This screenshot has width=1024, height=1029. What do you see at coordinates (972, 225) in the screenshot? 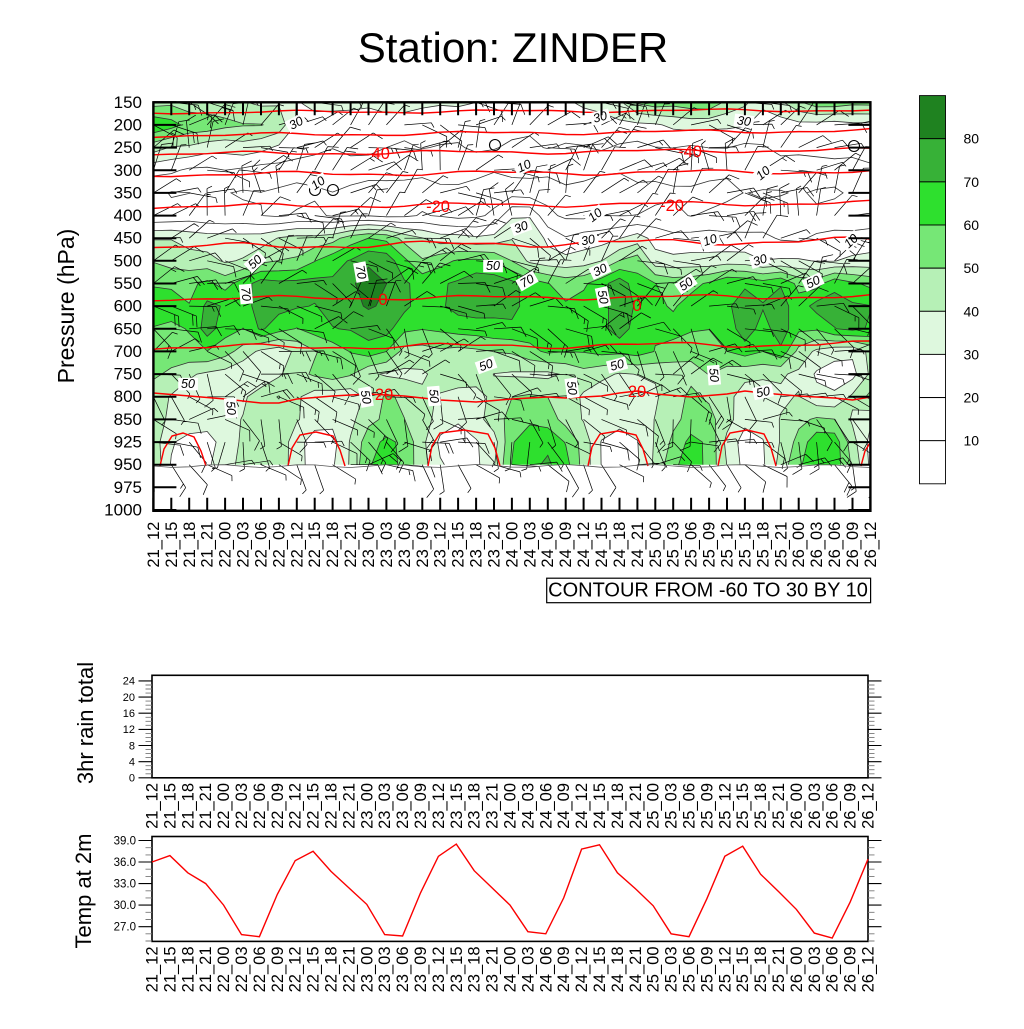
I see `svg-text: 60` at bounding box center [972, 225].